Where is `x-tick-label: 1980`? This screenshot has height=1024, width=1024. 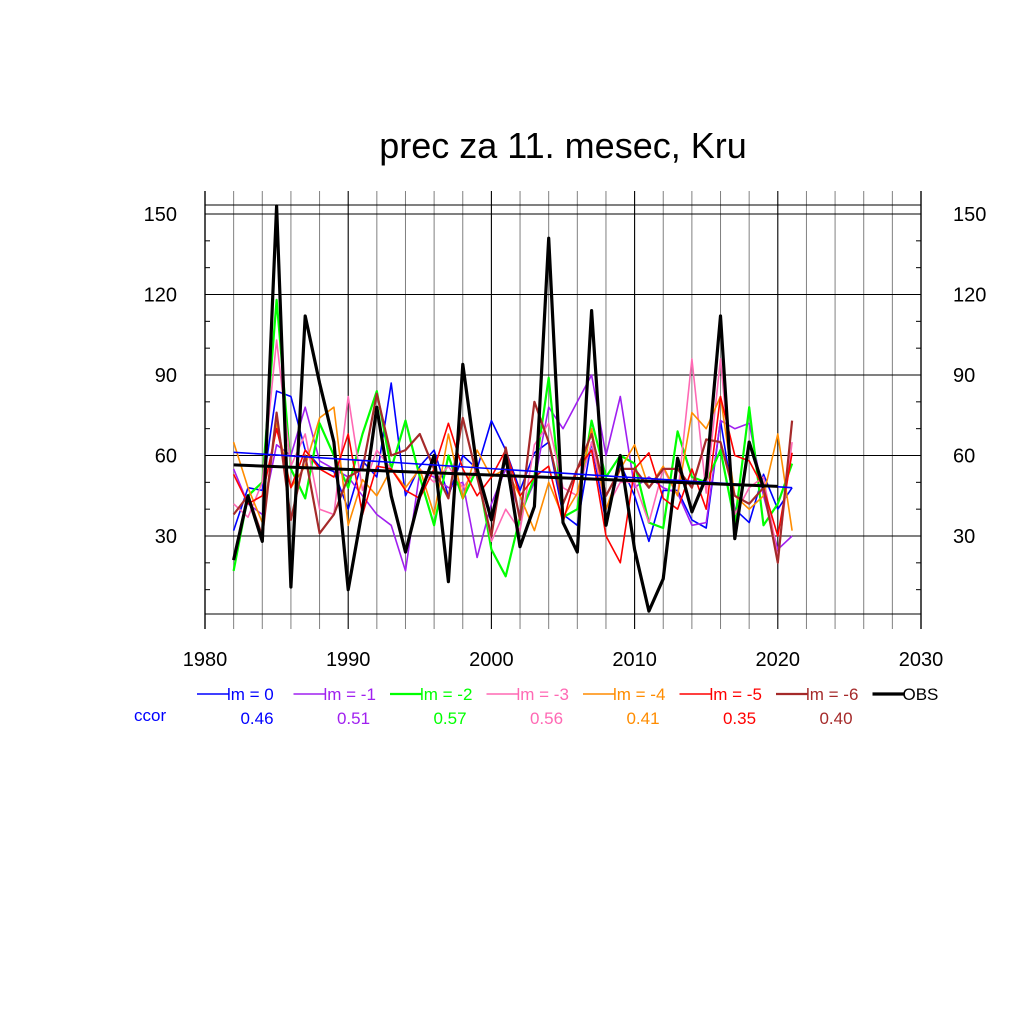
x-tick-label: 1980 is located at coordinates (205, 660).